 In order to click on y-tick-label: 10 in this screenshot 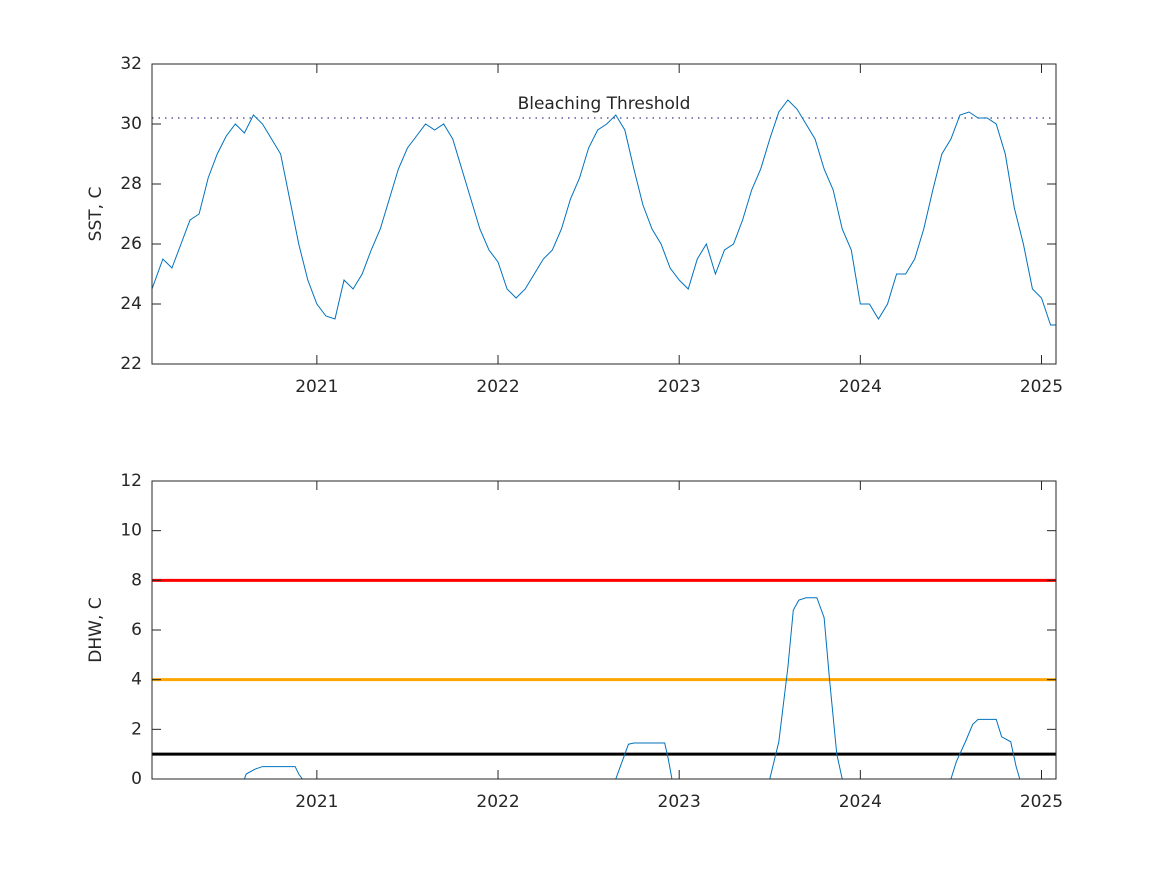, I will do `click(131, 531)`.